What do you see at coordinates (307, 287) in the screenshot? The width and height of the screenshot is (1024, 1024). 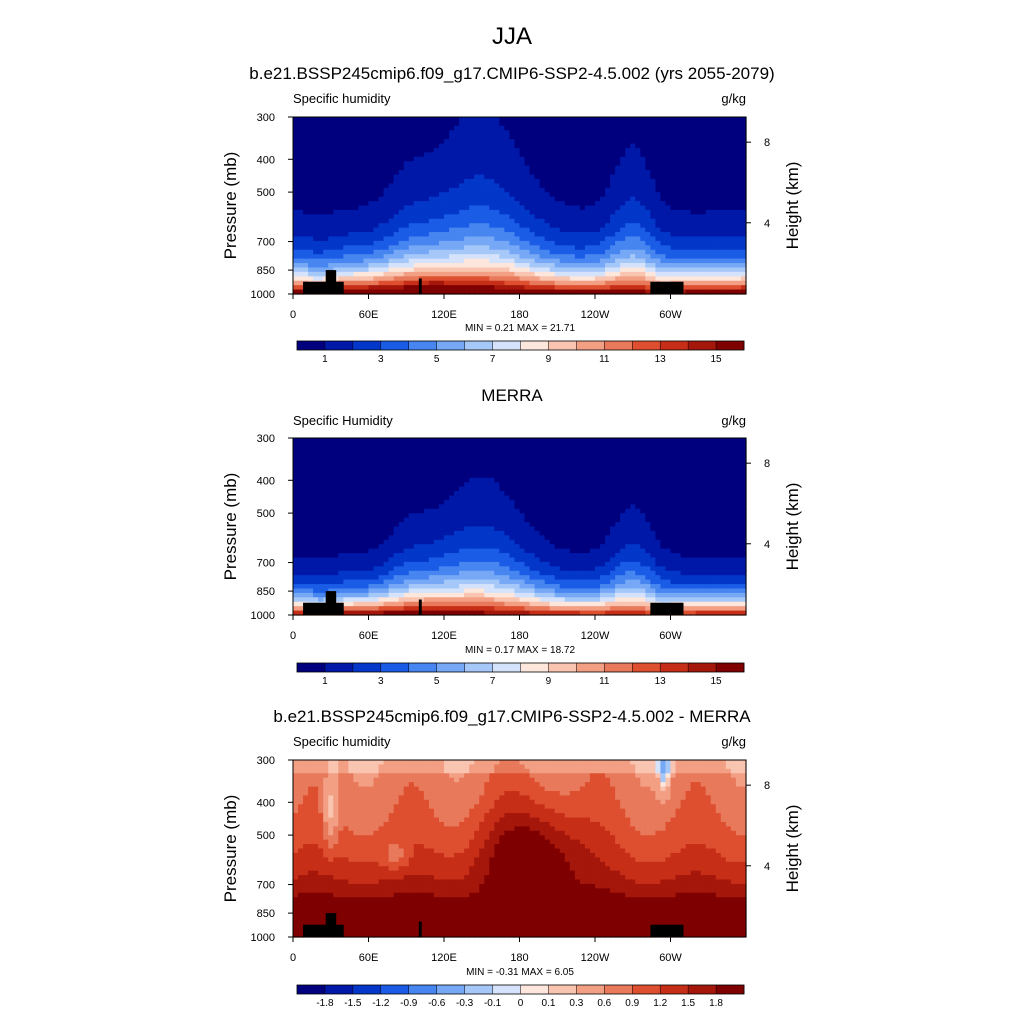 I see `topography-block` at bounding box center [307, 287].